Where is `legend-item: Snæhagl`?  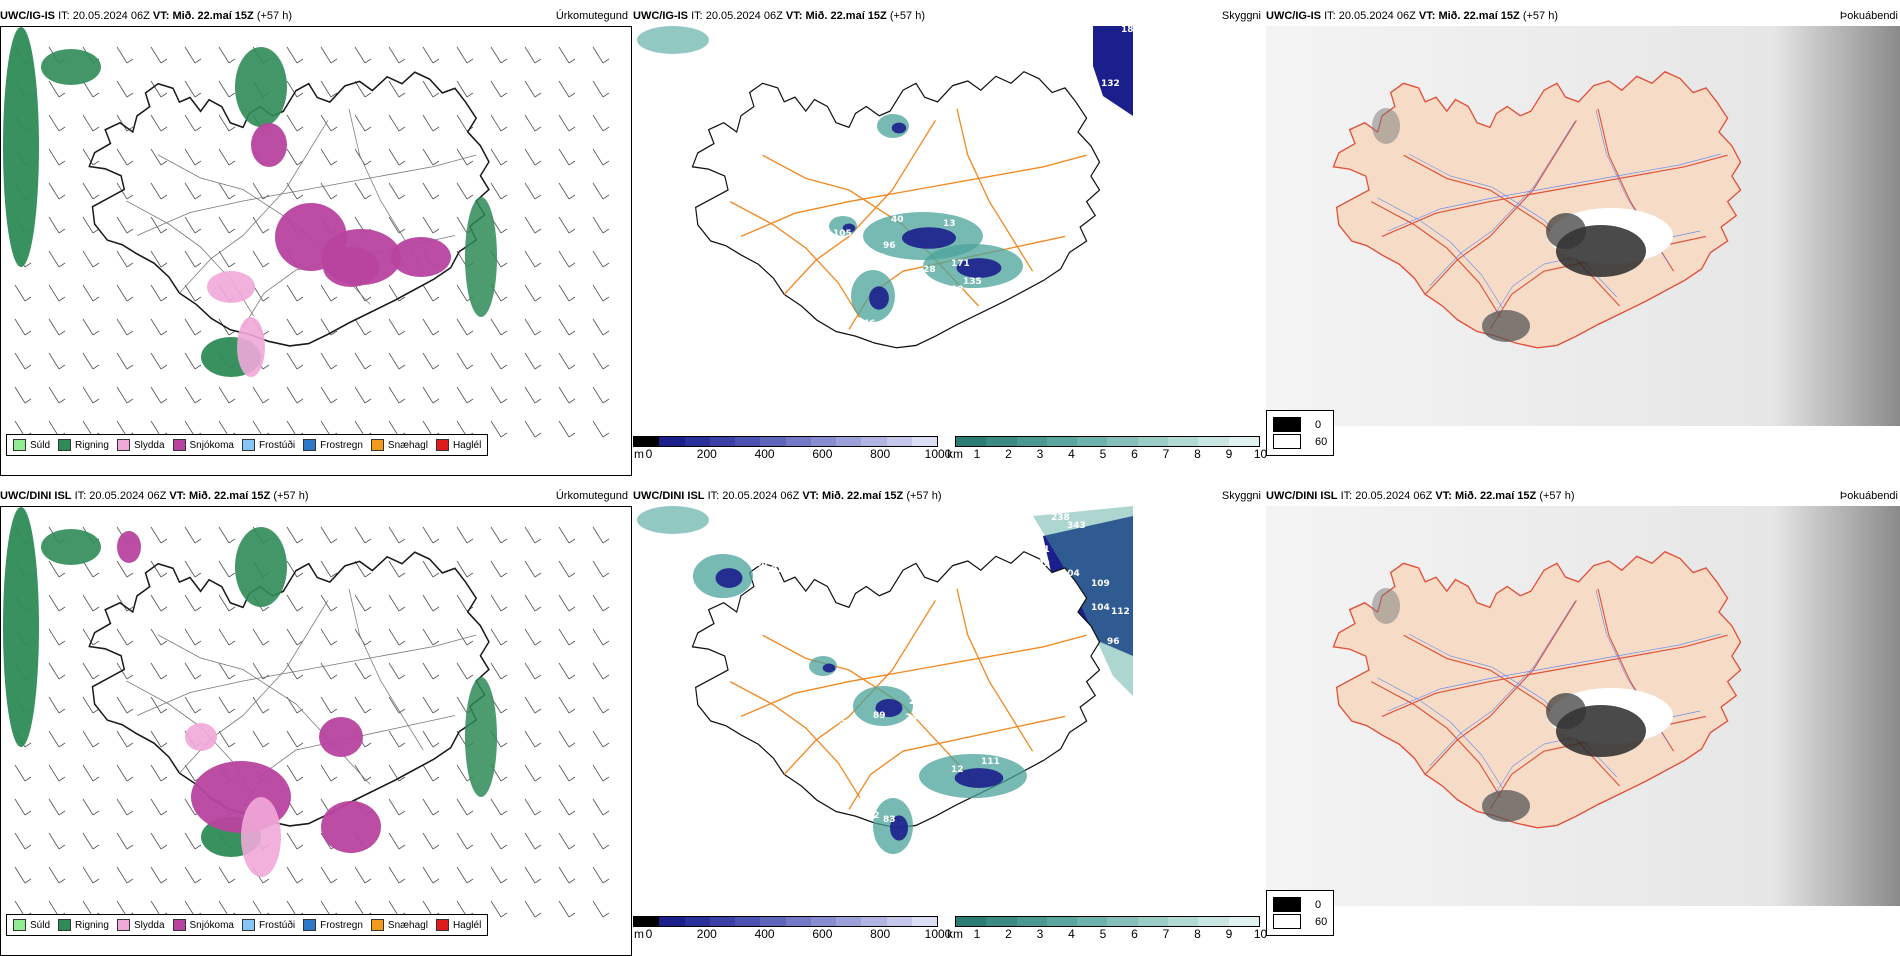
legend-item: Snæhagl is located at coordinates (399, 925).